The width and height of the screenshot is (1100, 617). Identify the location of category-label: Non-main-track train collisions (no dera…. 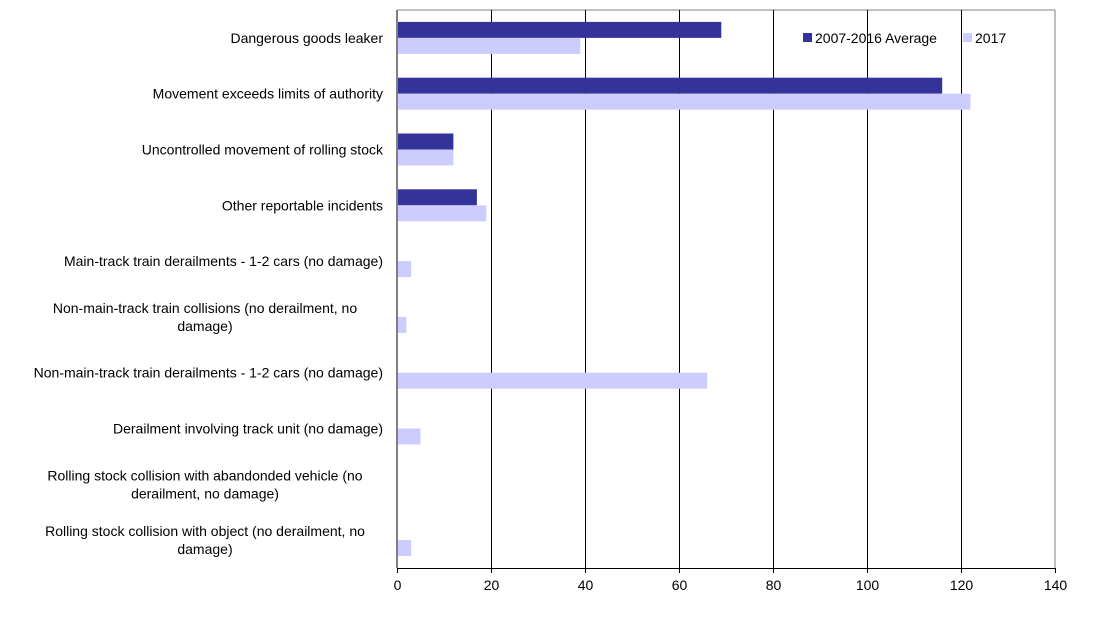
(205, 308).